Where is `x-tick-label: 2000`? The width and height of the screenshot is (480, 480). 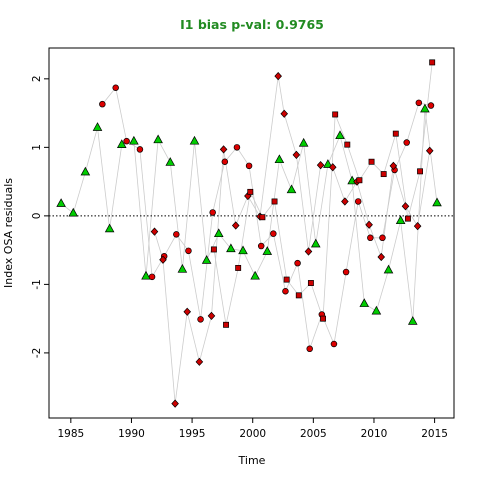
x-tick-label: 2000 is located at coordinates (252, 434).